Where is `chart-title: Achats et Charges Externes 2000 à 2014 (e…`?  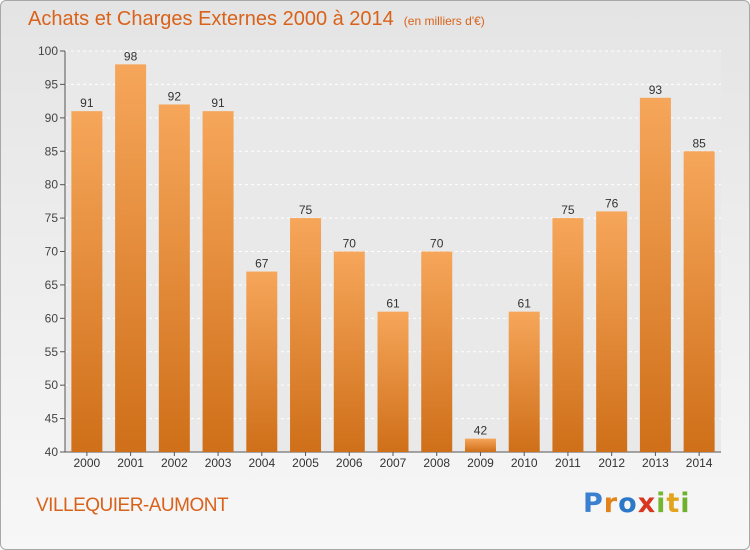 chart-title: Achats et Charges Externes 2000 à 2014 (e… is located at coordinates (256, 19).